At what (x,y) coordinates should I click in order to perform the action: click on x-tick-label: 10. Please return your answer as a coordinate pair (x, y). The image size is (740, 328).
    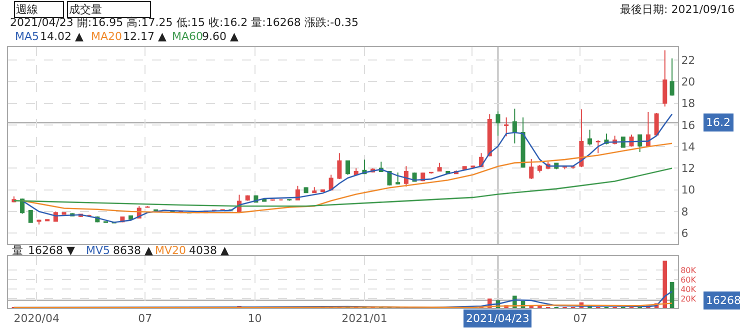
    Looking at the image, I should click on (255, 319).